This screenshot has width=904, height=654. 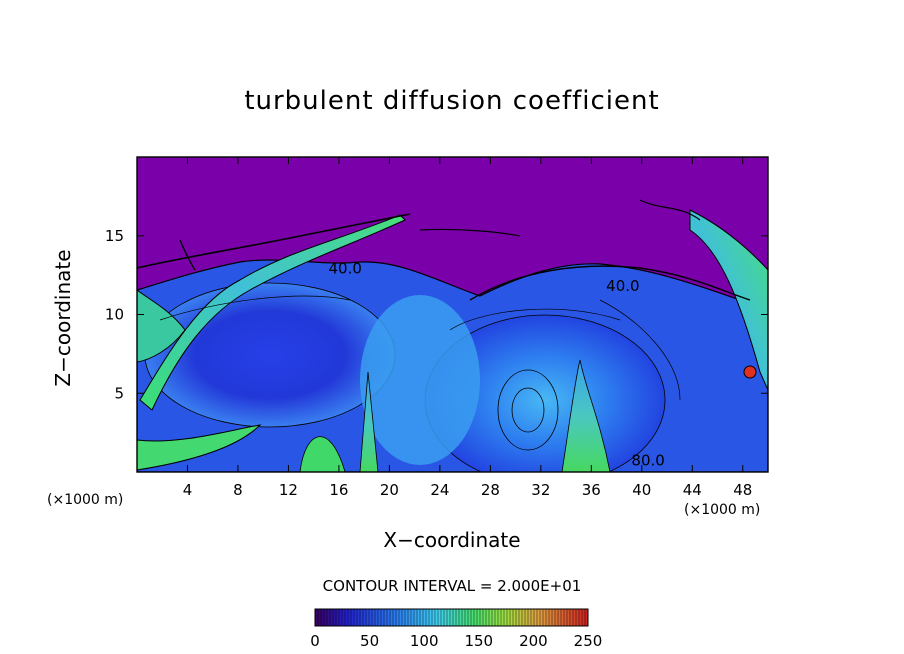 I want to click on colorbar-tick-label-3: 150, so click(x=478, y=641).